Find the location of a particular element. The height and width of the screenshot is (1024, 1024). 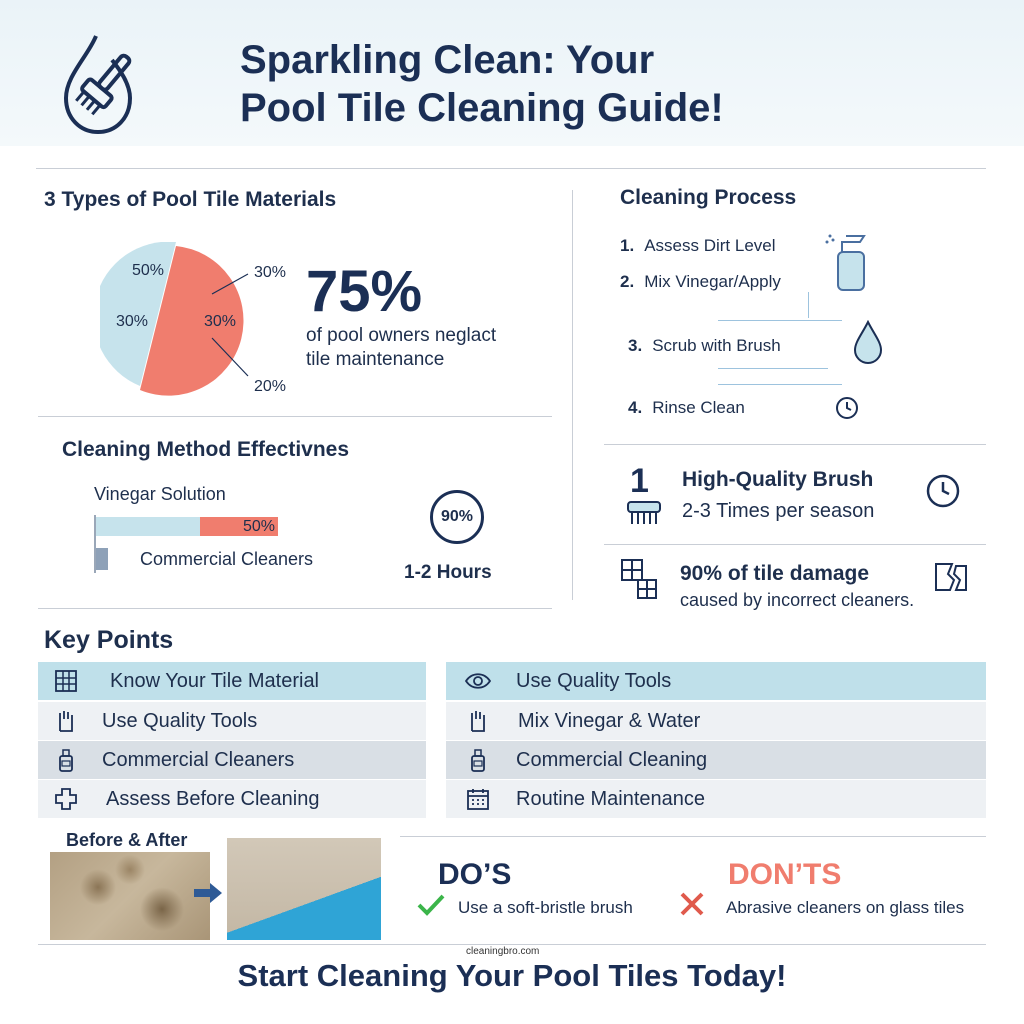

key-point-row: Mix Vinegar & Water is located at coordinates (716, 721).